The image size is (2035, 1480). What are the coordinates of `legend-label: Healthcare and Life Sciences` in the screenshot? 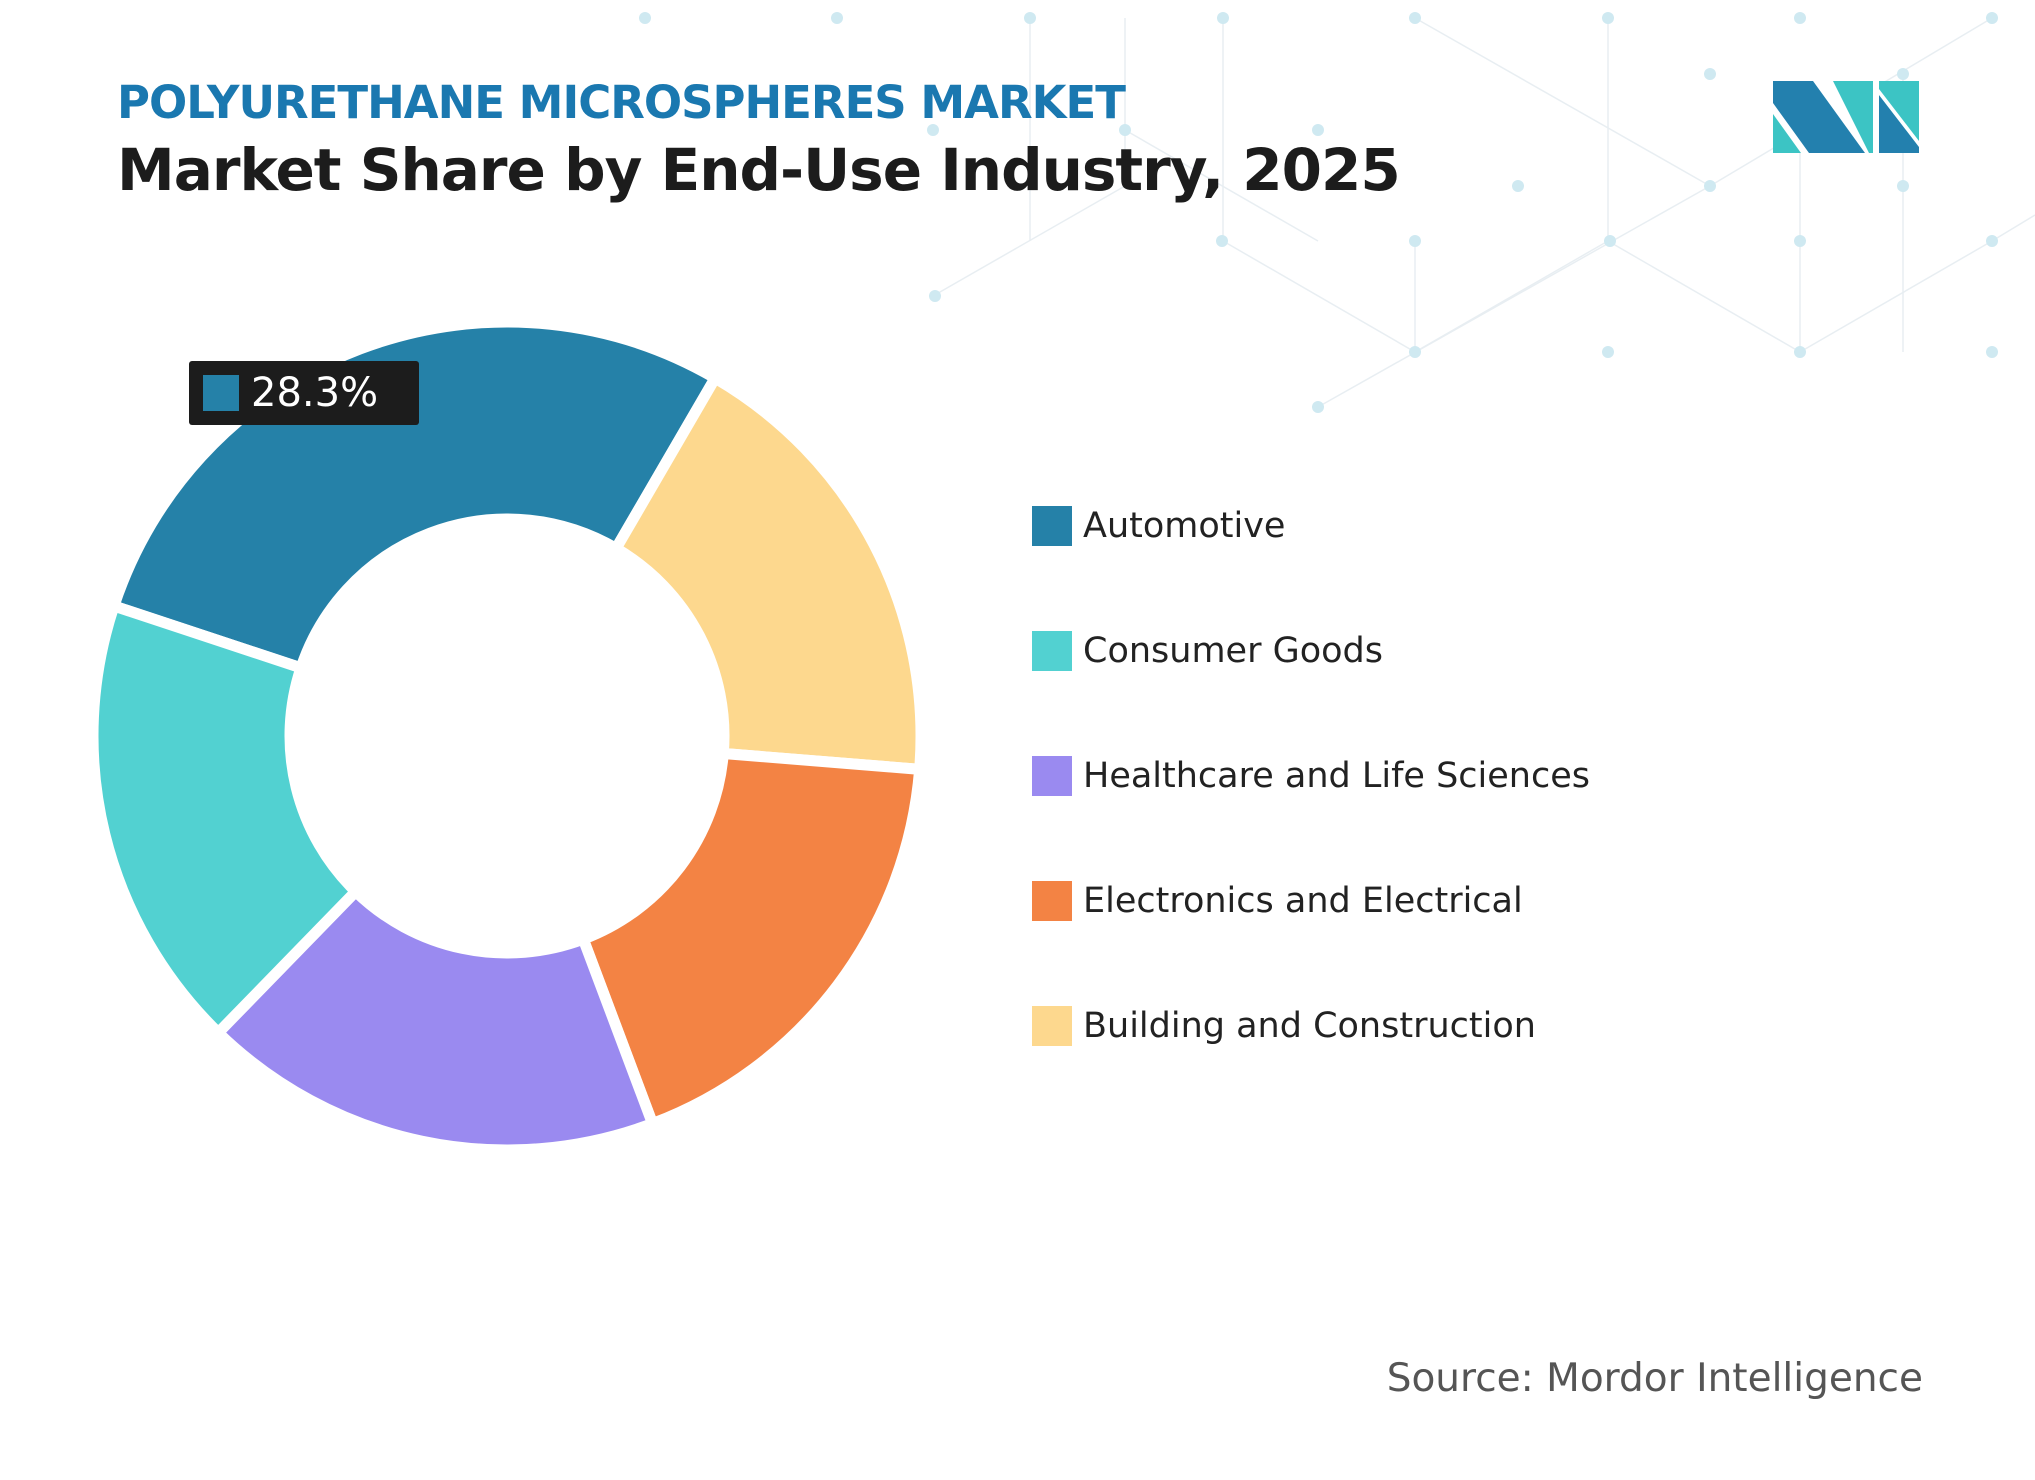 It's located at (1336, 776).